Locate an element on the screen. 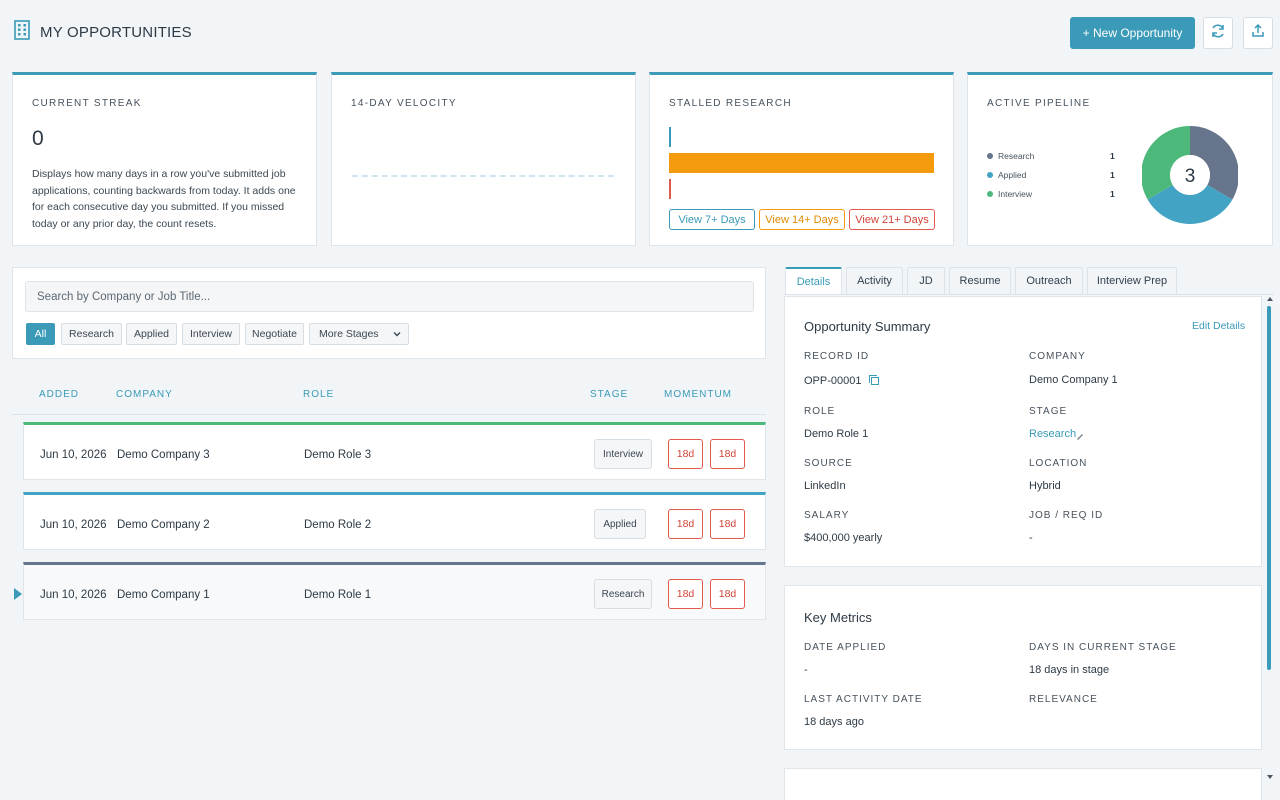 The image size is (1280, 800). tab-resume: Resume is located at coordinates (980, 280).